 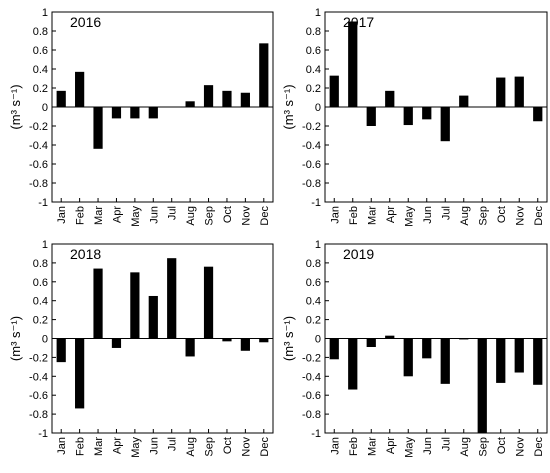 What do you see at coordinates (85, 22) in the screenshot?
I see `panel-title: 2016` at bounding box center [85, 22].